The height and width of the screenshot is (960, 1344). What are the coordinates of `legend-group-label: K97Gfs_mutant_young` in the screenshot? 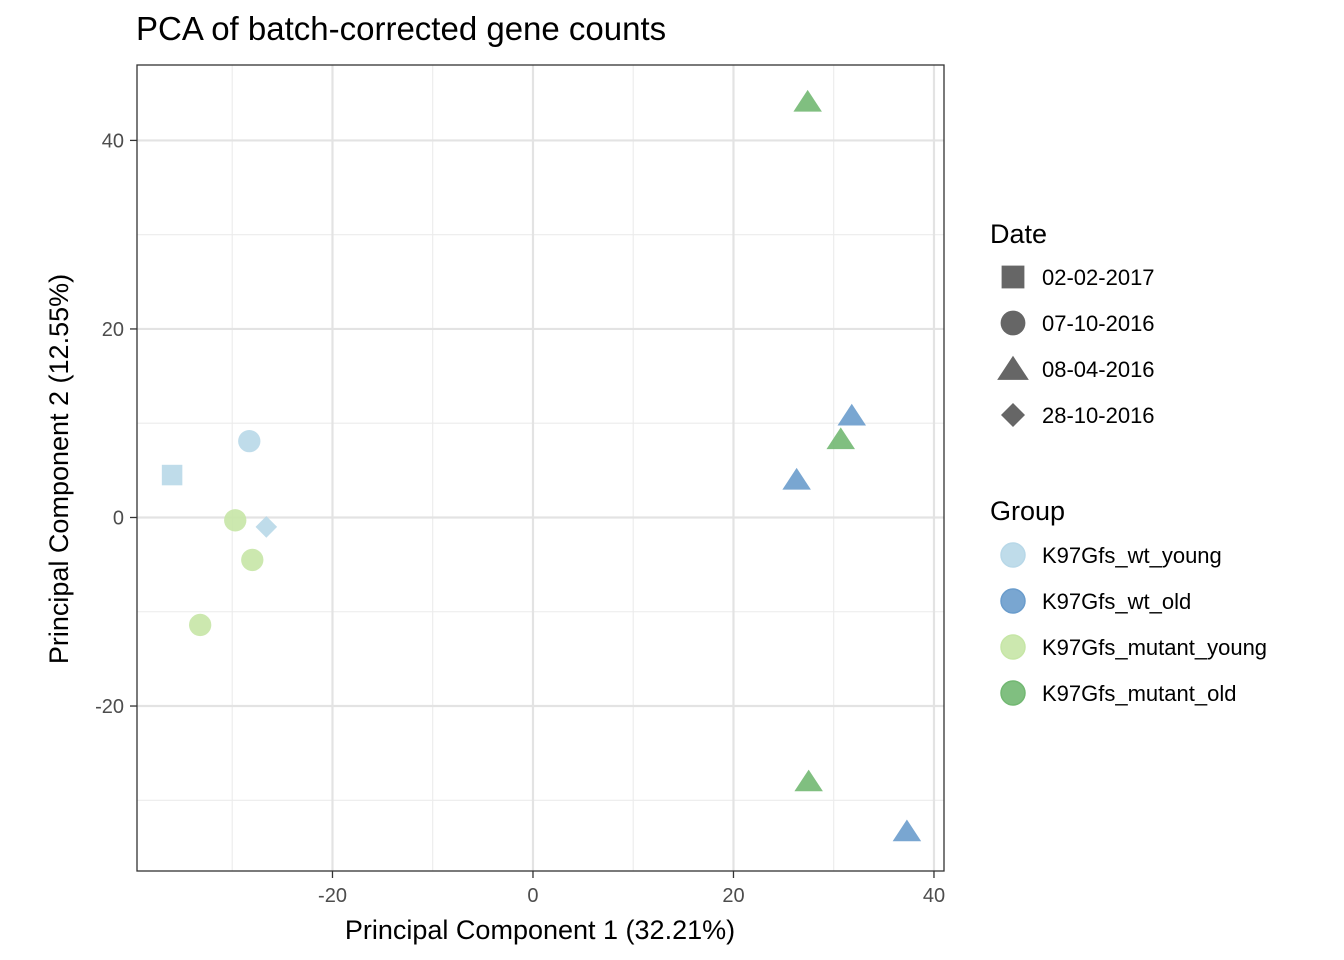 It's located at (1154, 647).